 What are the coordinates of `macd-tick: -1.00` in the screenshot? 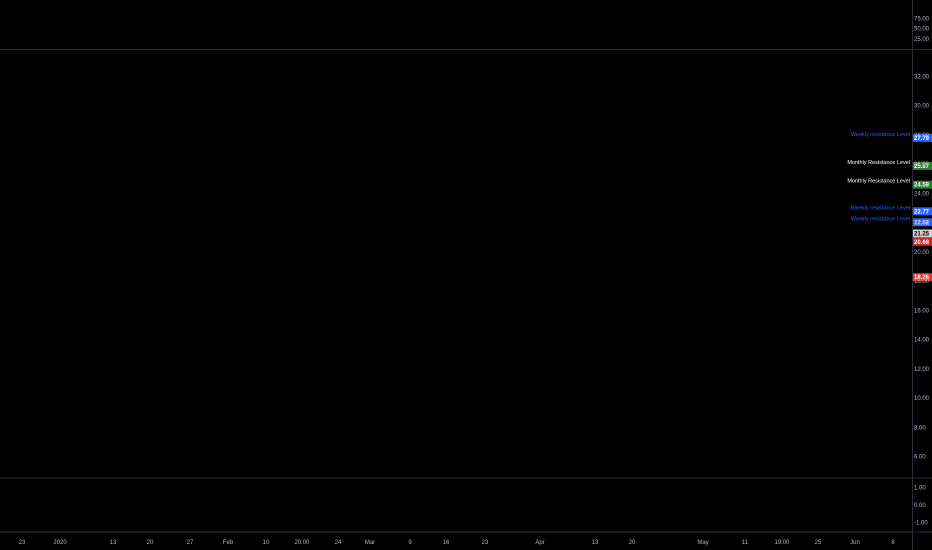 It's located at (921, 523).